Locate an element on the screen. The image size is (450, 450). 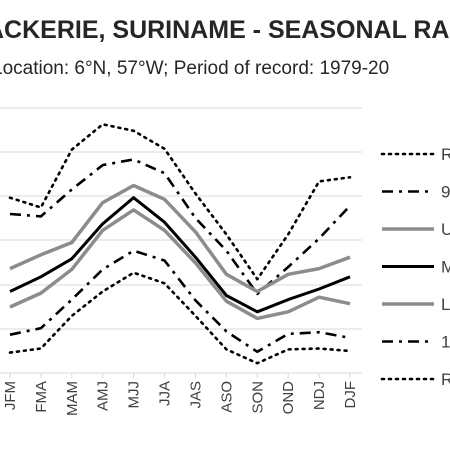
x-tick-label: MAM is located at coordinates (72, 398).